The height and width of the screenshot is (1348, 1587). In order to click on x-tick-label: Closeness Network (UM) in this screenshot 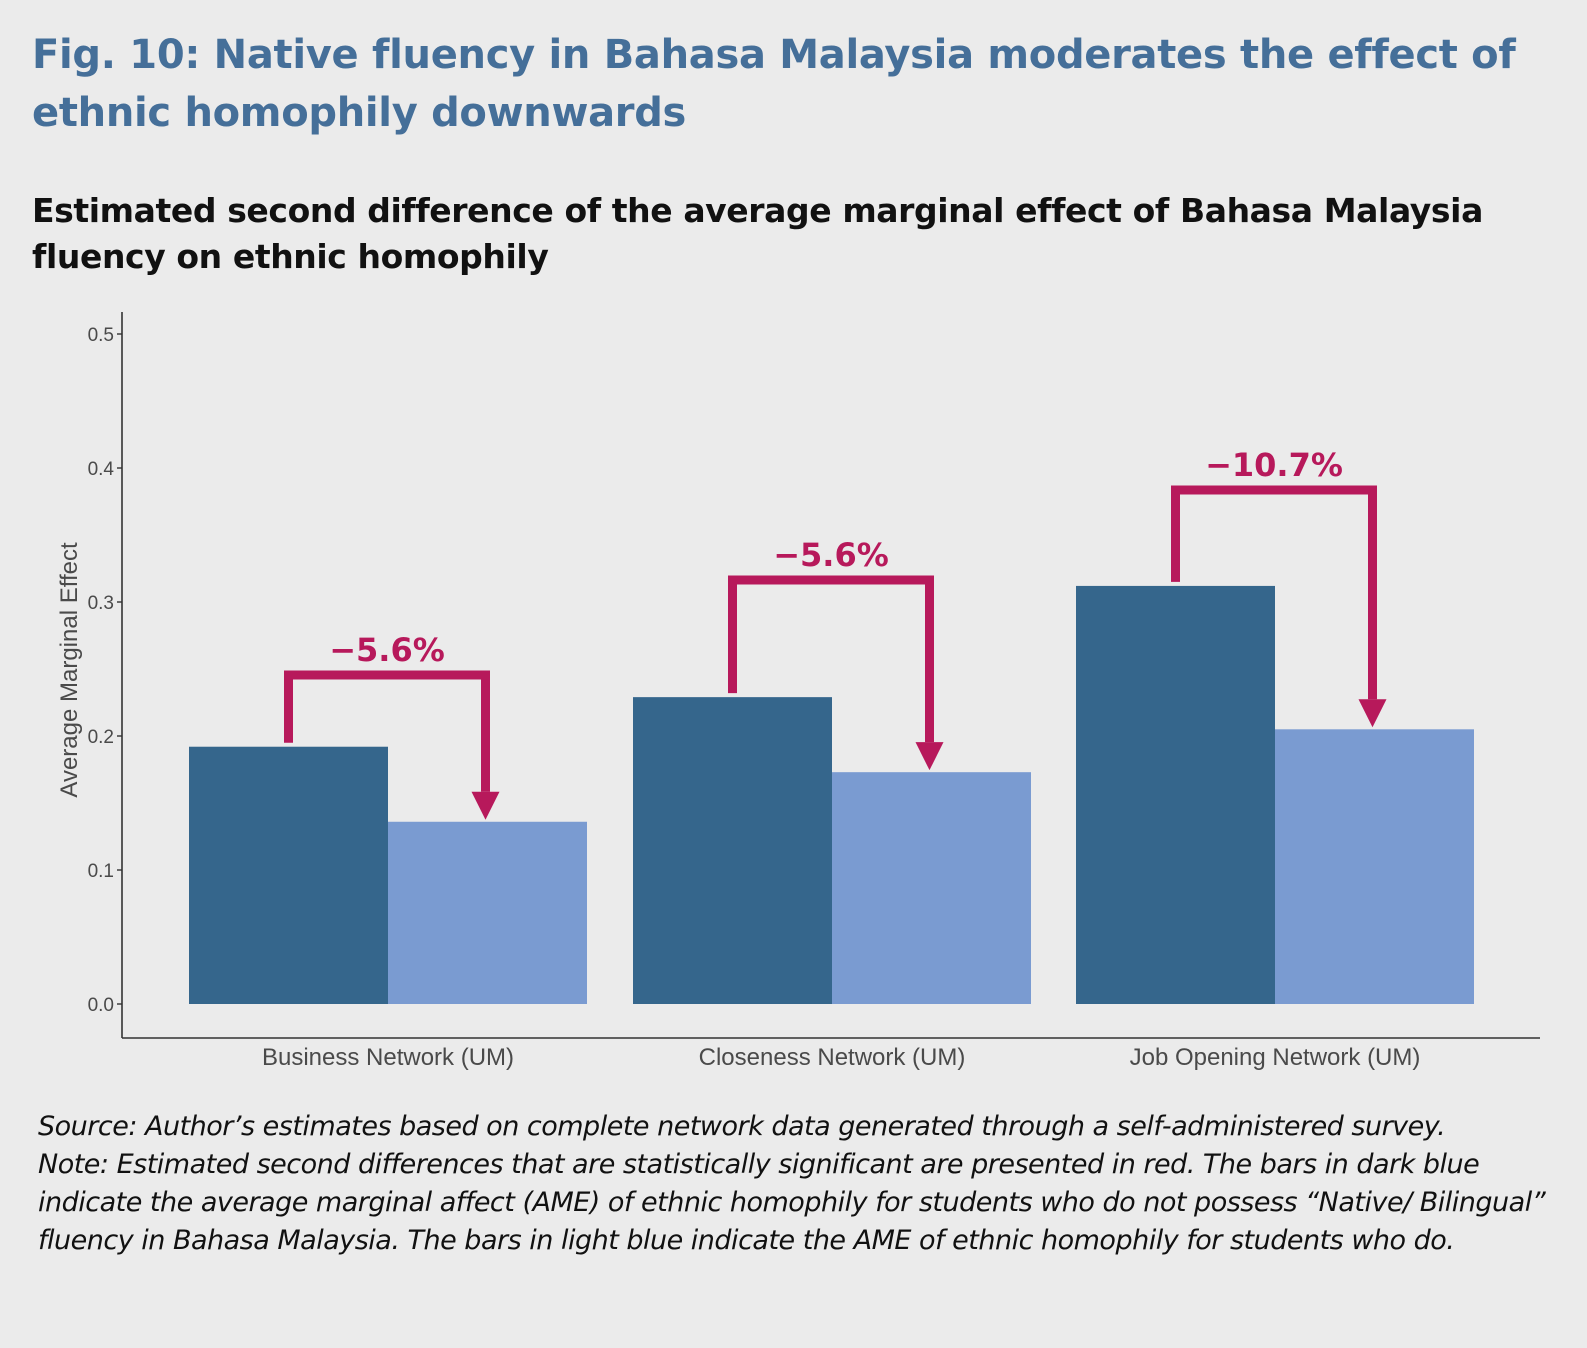, I will do `click(832, 1057)`.